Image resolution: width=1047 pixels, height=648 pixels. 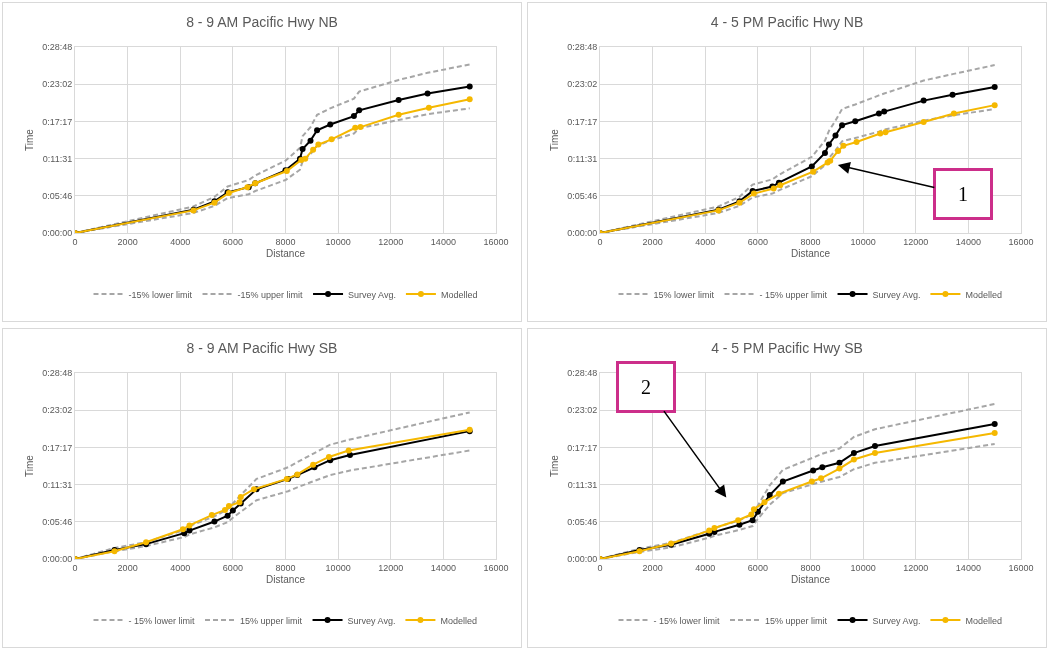 I want to click on annotation: 1, so click(x=963, y=194).